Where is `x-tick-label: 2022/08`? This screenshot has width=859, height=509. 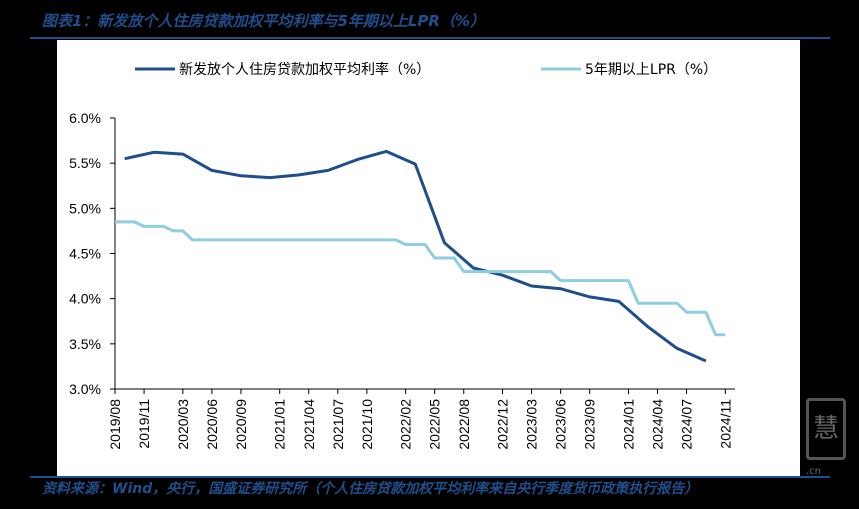
x-tick-label: 2022/08 is located at coordinates (464, 424).